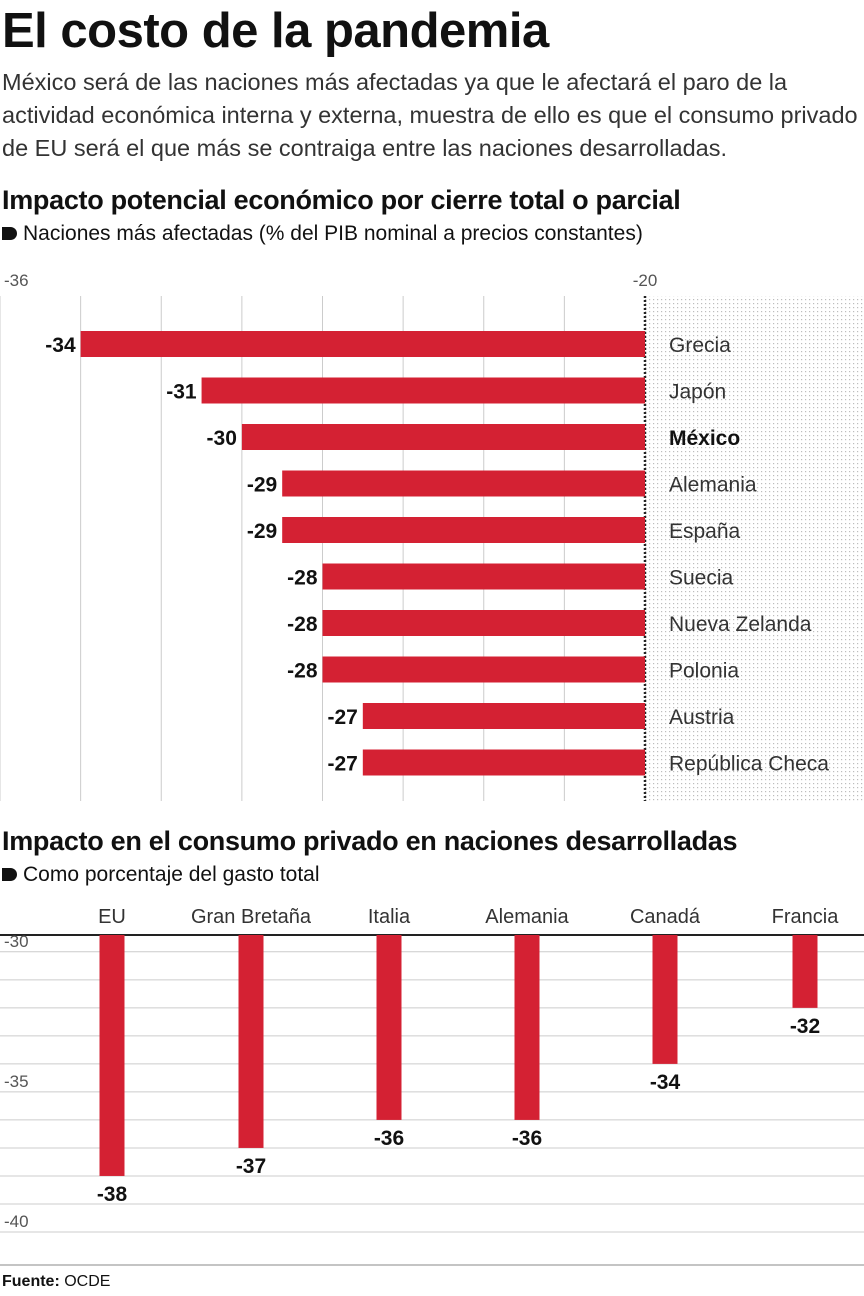 The height and width of the screenshot is (1296, 864). What do you see at coordinates (704, 438) in the screenshot?
I see `category-label: México` at bounding box center [704, 438].